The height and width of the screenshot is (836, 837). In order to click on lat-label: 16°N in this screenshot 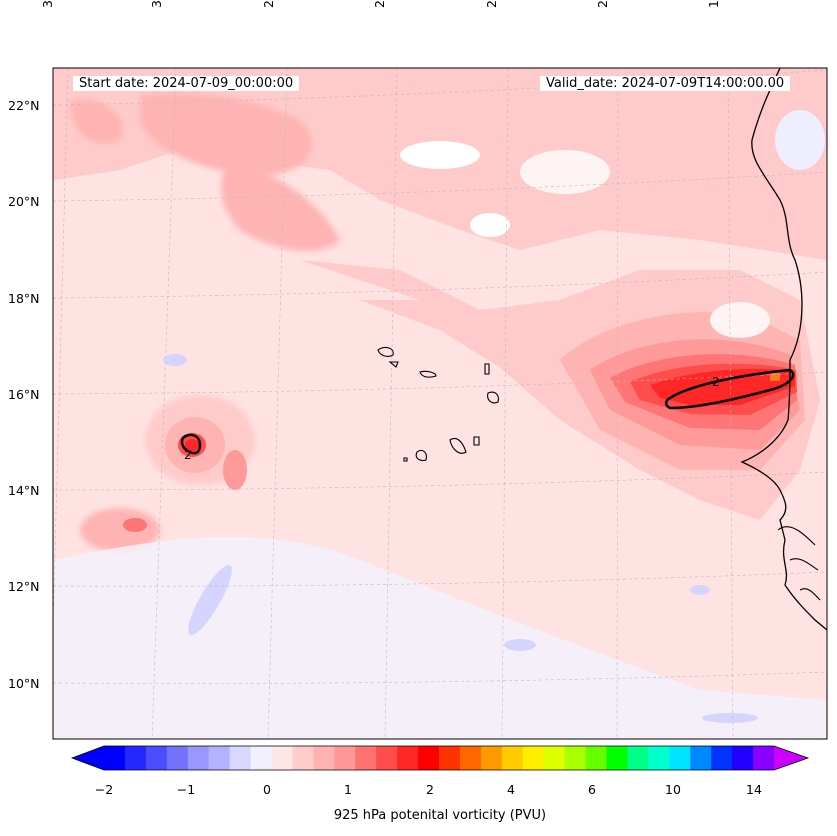, I will do `click(24, 394)`.